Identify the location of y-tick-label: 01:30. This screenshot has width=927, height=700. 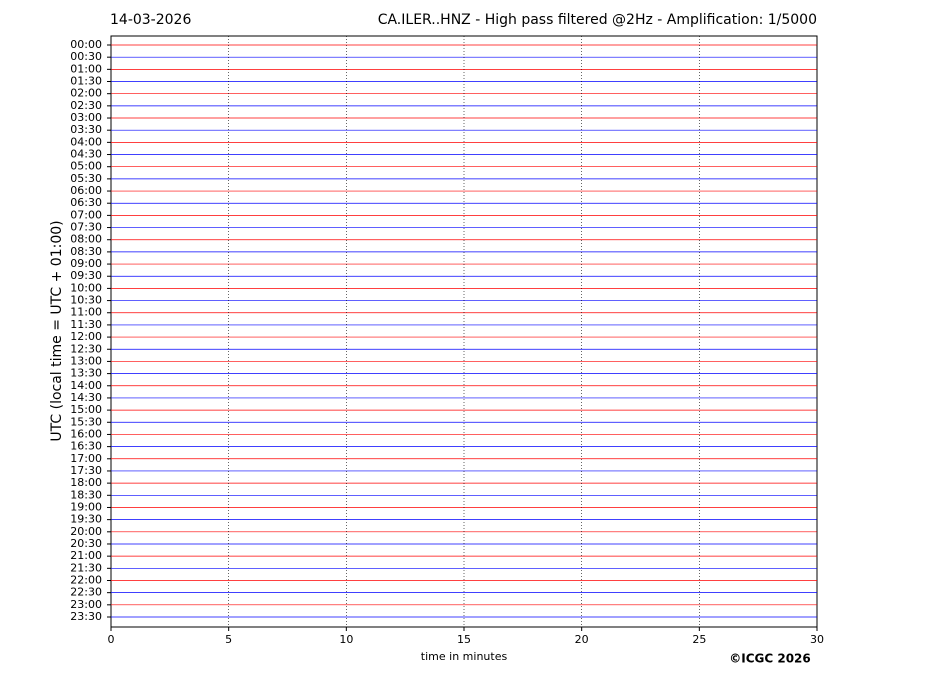
(86, 81).